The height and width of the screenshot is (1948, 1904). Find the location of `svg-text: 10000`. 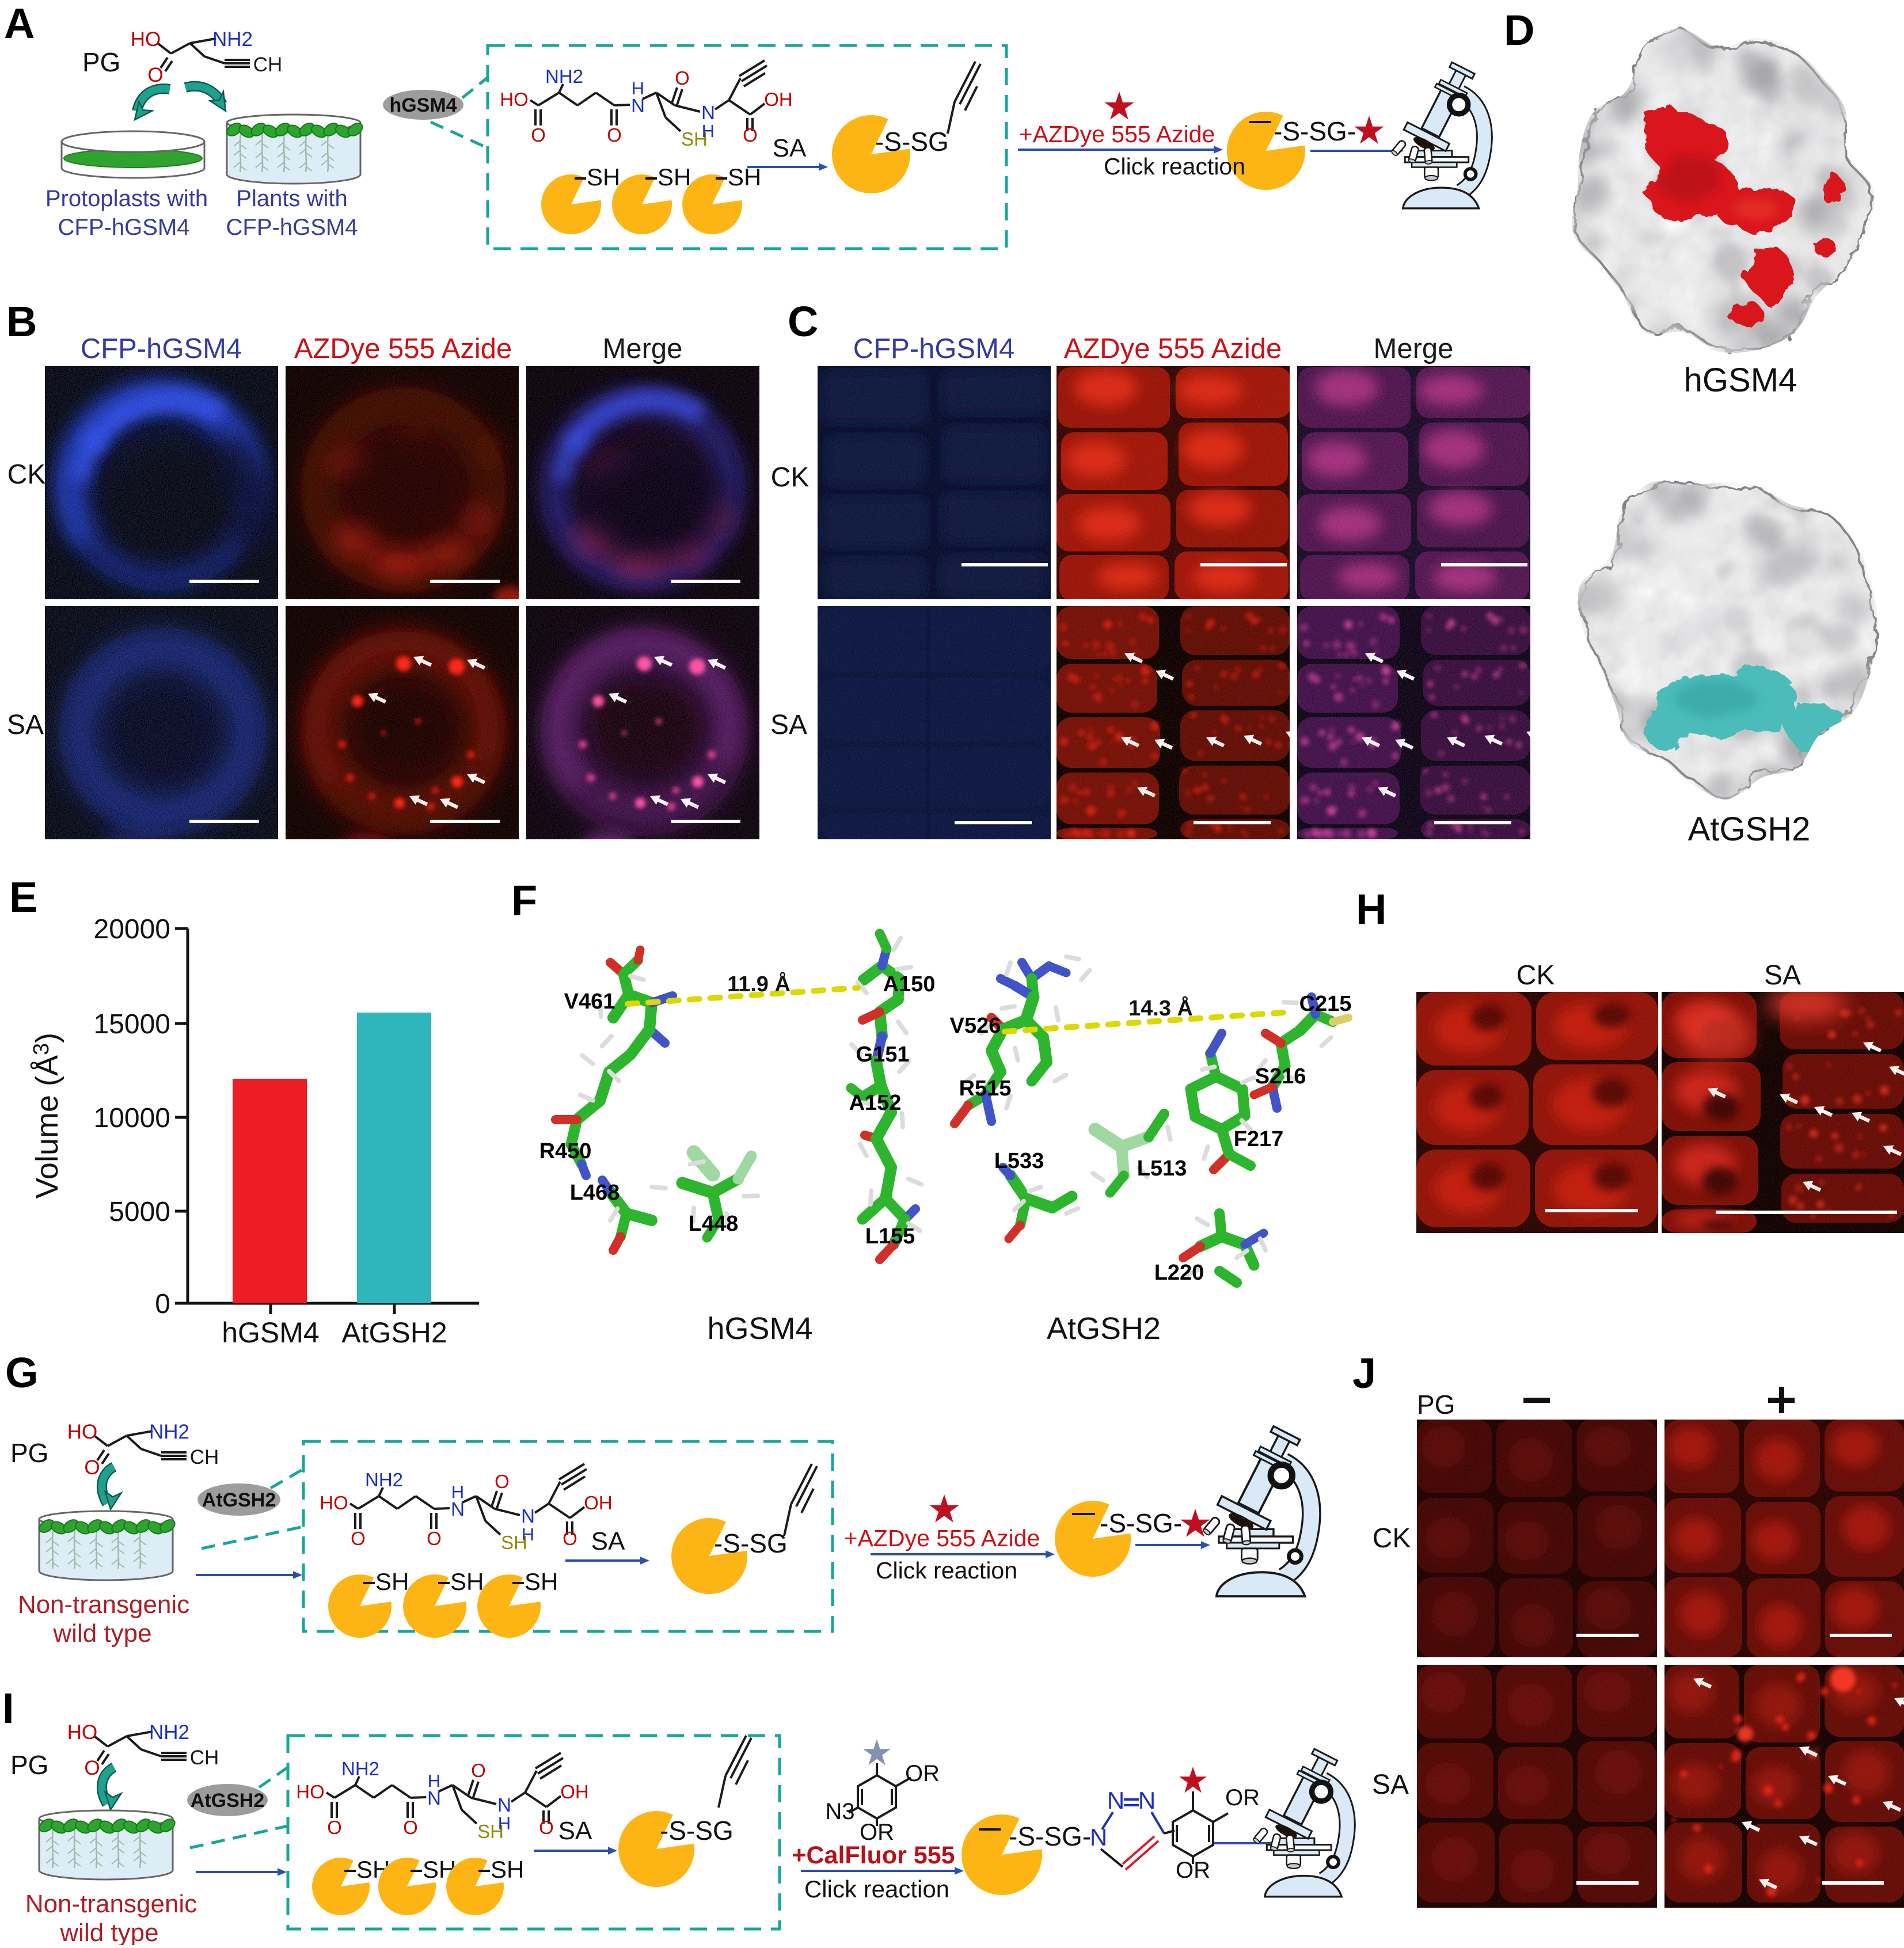

svg-text: 10000 is located at coordinates (132, 1118).